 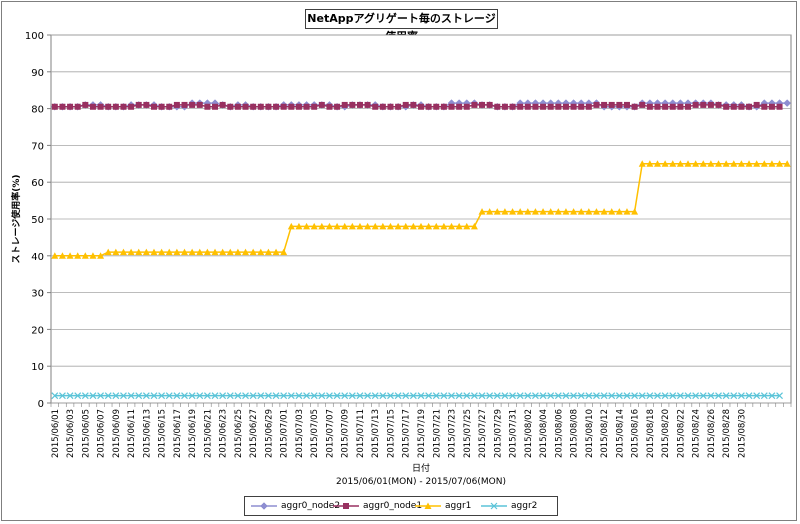 I want to click on x-tick-label: 2015/06/13, so click(x=147, y=433).